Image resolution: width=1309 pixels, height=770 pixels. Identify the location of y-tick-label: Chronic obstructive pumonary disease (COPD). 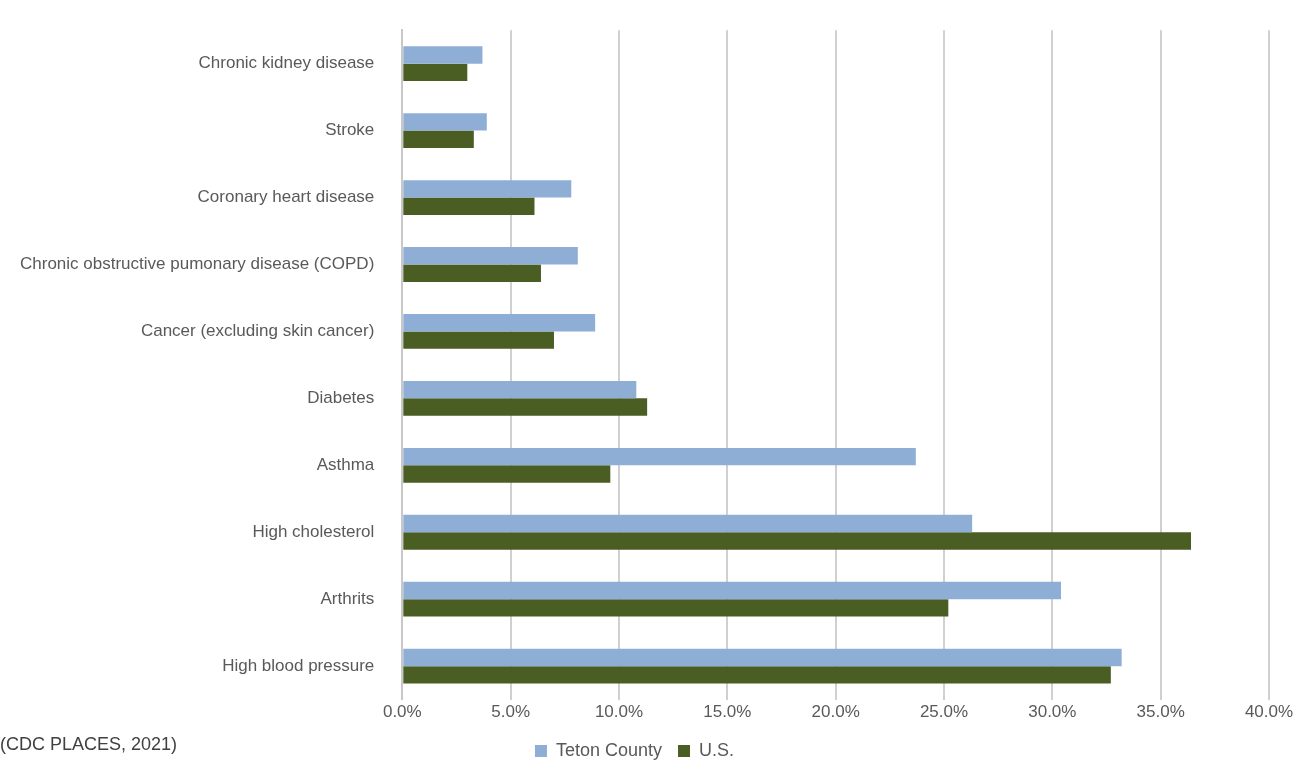
(197, 264).